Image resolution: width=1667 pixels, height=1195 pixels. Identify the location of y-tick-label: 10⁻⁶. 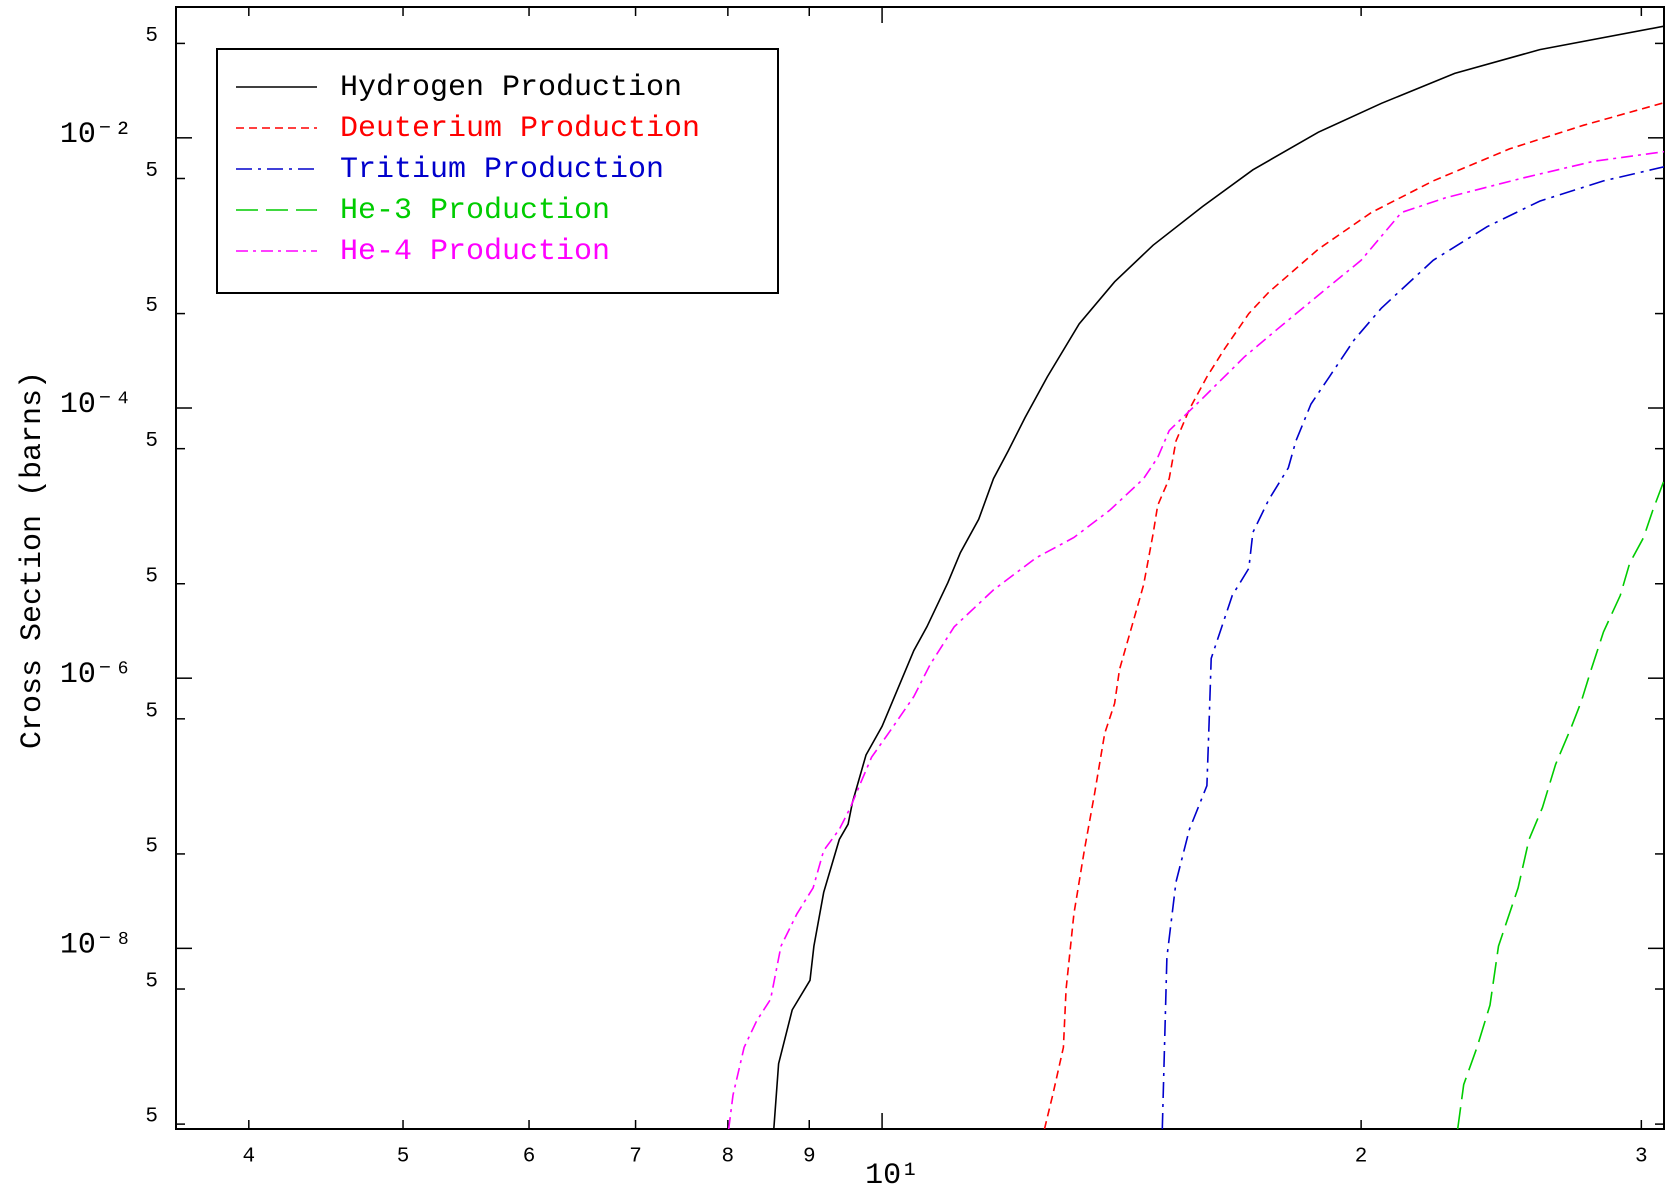
(96, 675).